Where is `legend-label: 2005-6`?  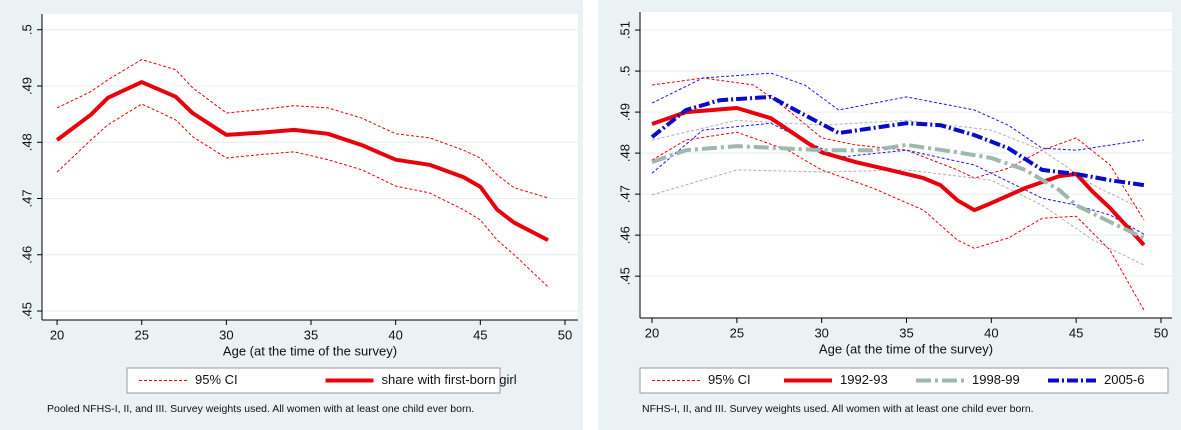
legend-label: 2005-6 is located at coordinates (1124, 379).